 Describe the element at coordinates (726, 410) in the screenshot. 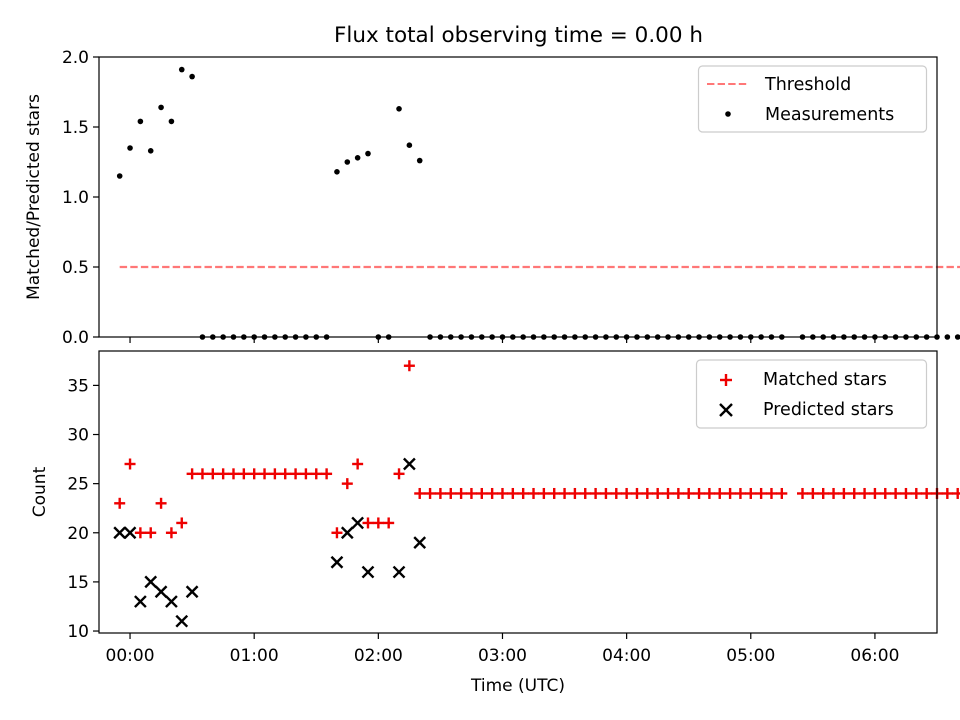

I see `legend-predicted-swatch` at that location.